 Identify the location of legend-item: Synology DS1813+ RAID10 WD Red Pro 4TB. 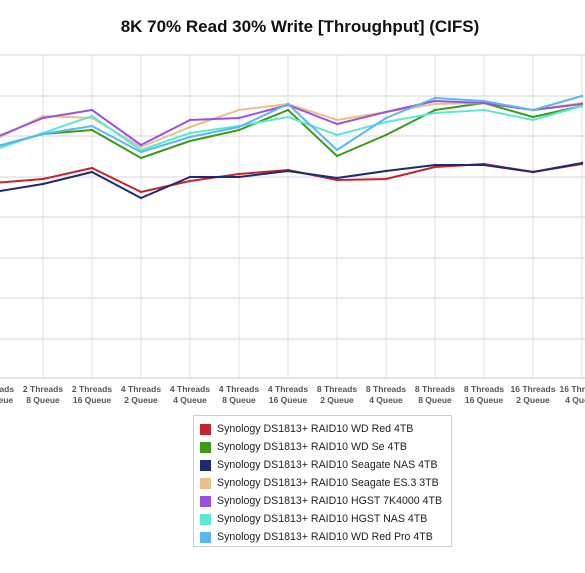
(325, 537).